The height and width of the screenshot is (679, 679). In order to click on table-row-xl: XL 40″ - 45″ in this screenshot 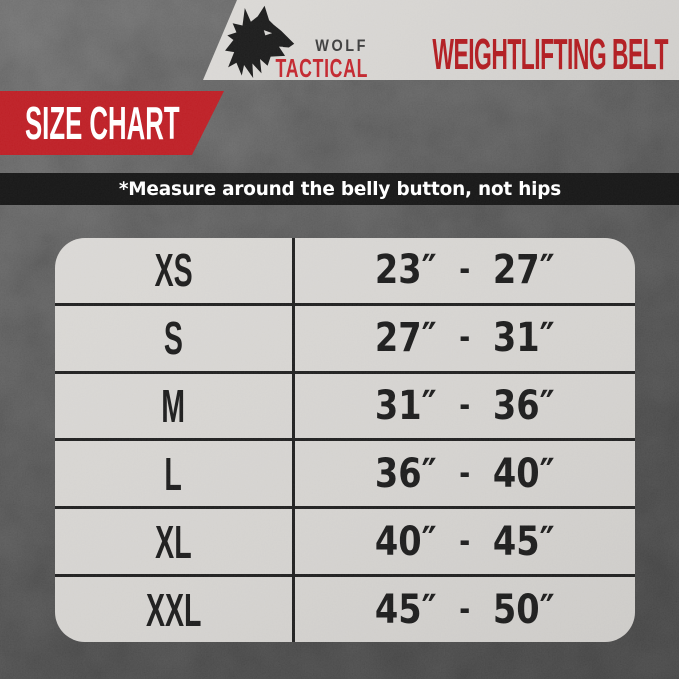, I will do `click(345, 543)`.